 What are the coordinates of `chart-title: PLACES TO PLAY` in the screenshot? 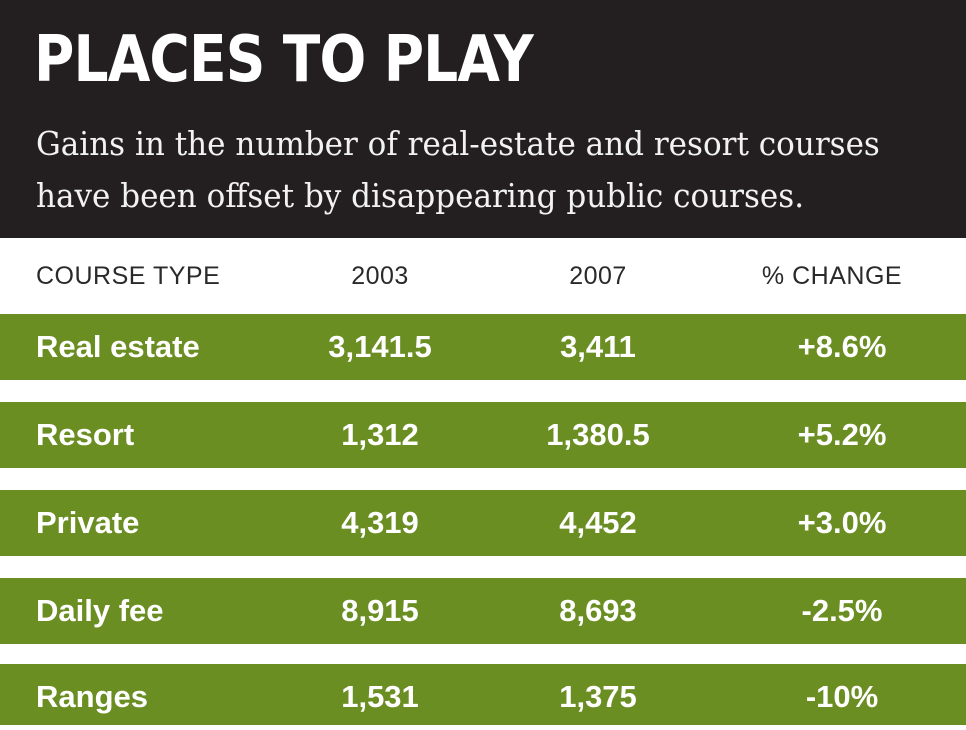 It's located at (284, 60).